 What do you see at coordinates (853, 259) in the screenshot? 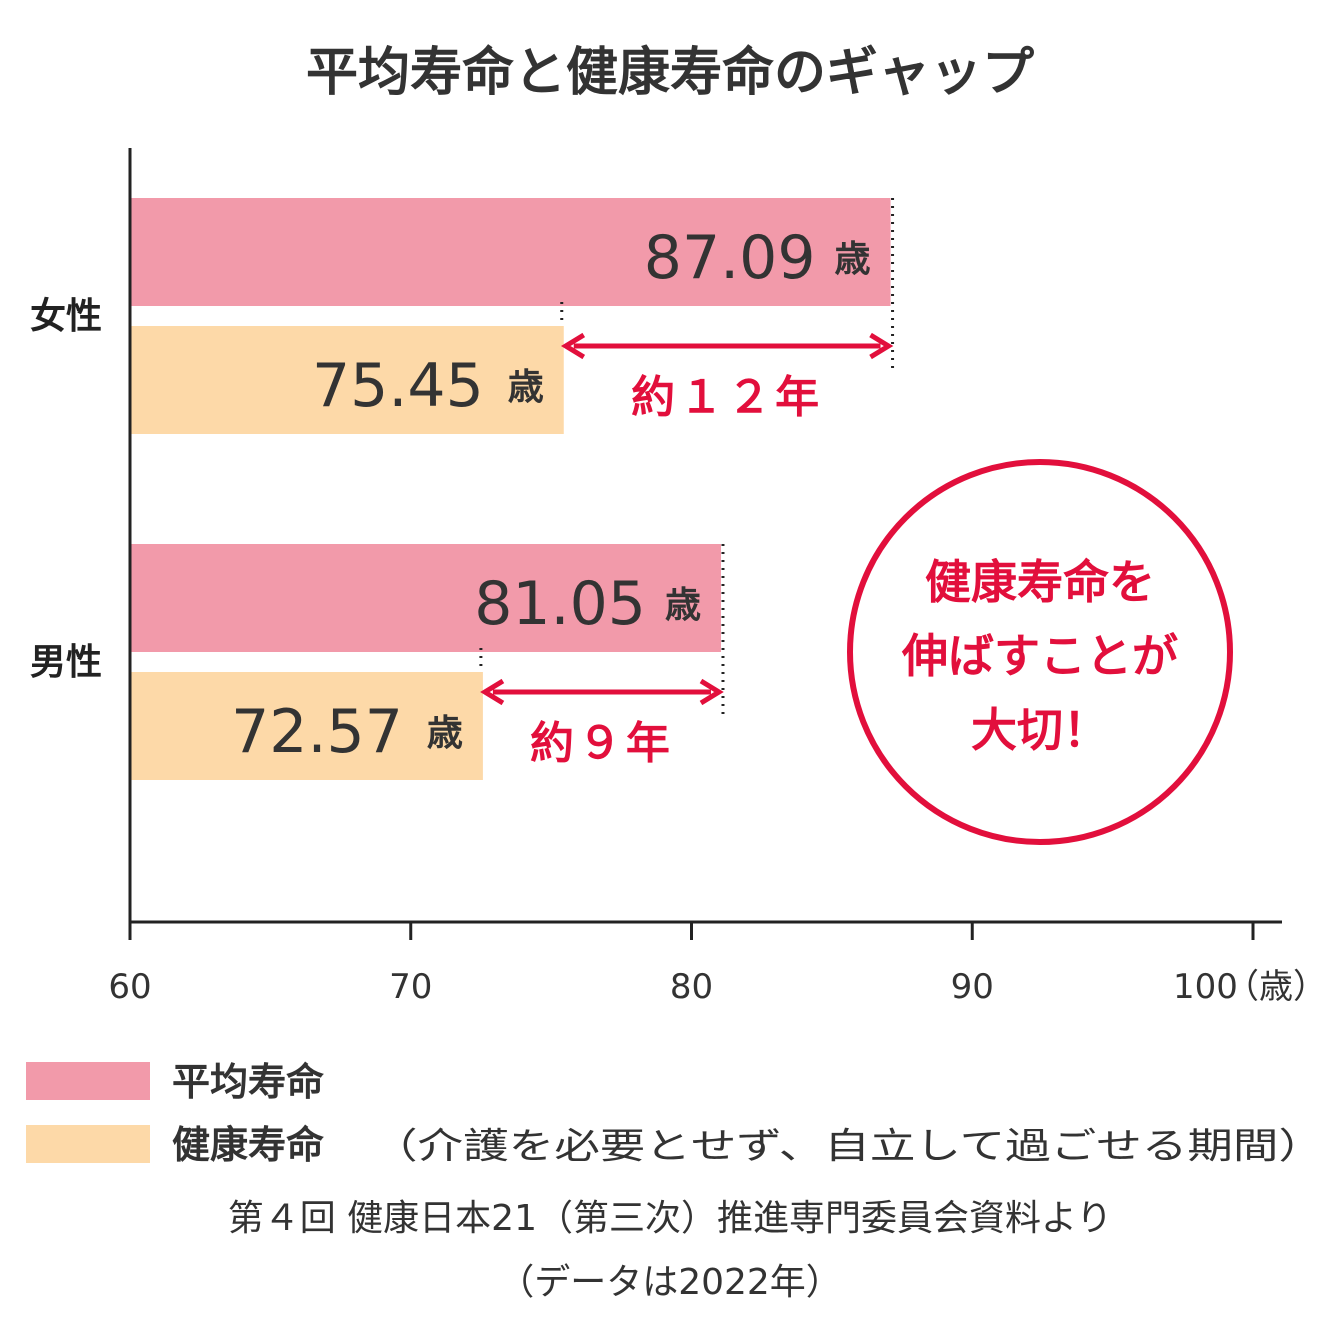
I see `bar-unit-0-0: 歳` at bounding box center [853, 259].